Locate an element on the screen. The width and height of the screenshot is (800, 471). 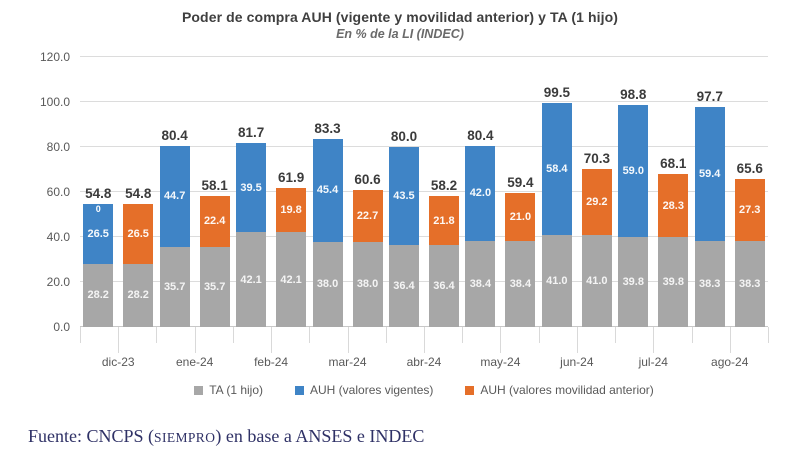
total-label: 81.7 is located at coordinates (251, 133).